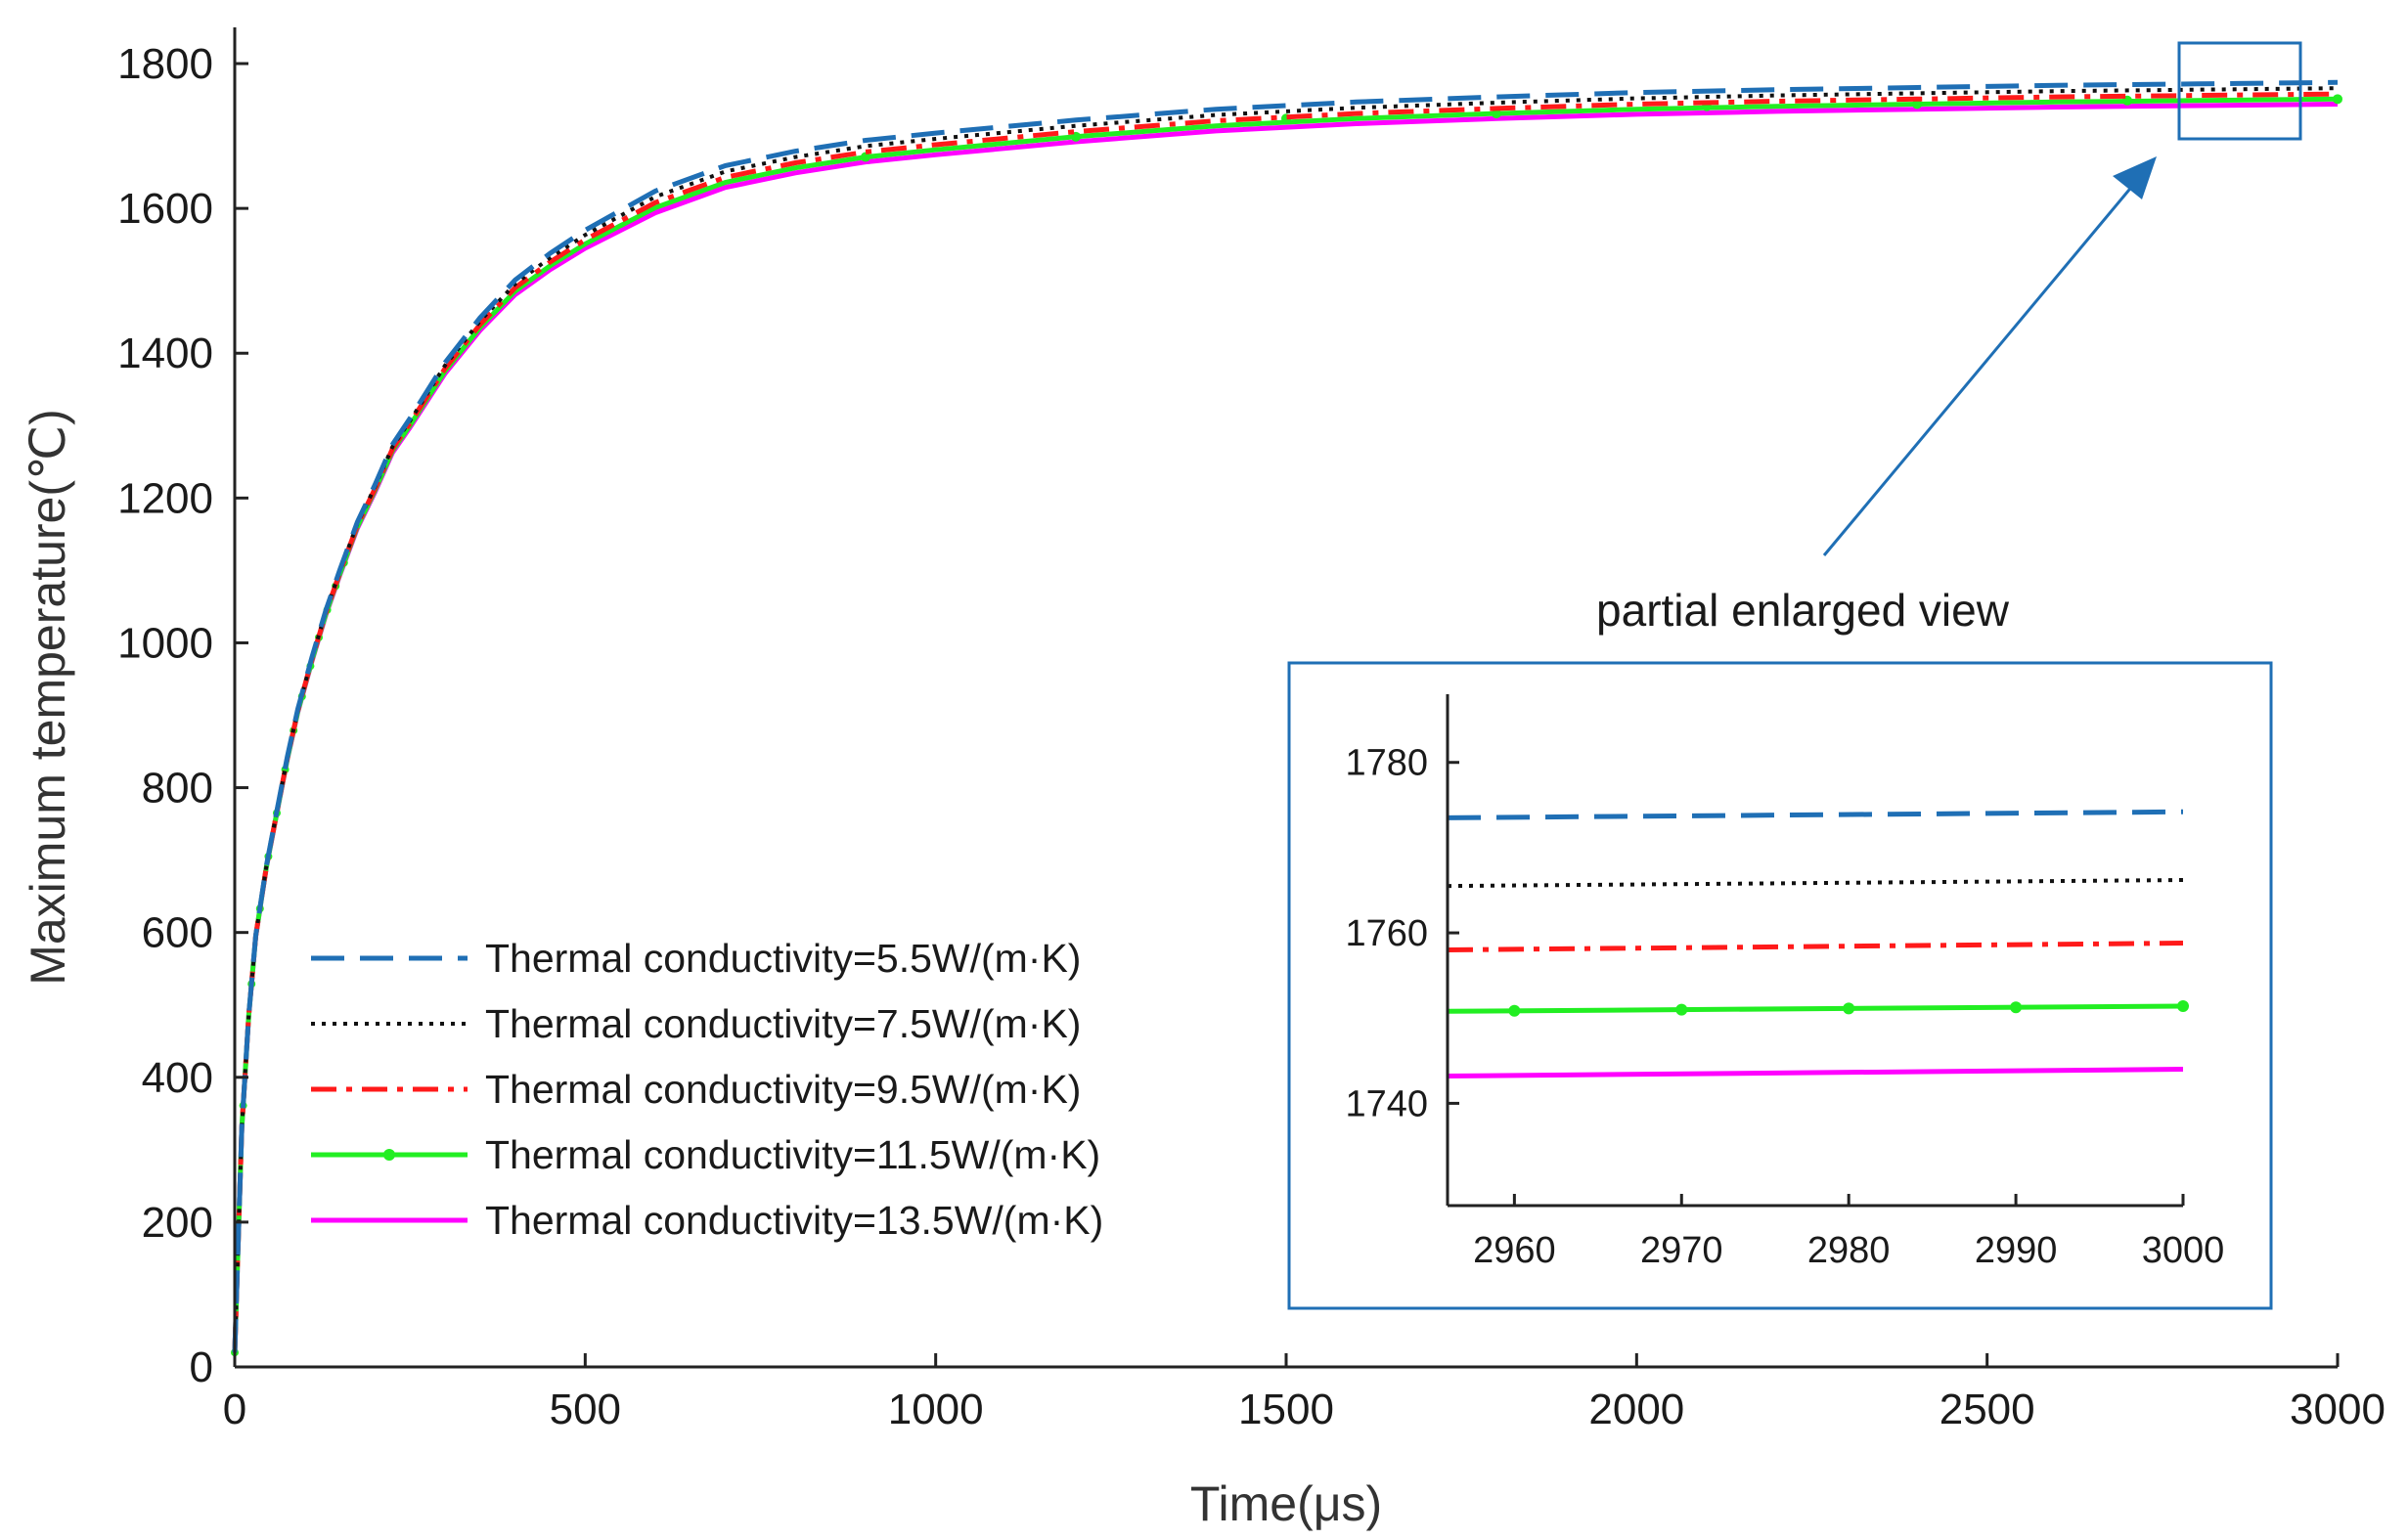  What do you see at coordinates (1386, 933) in the screenshot?
I see `inset-y-tick-label: 1760` at bounding box center [1386, 933].